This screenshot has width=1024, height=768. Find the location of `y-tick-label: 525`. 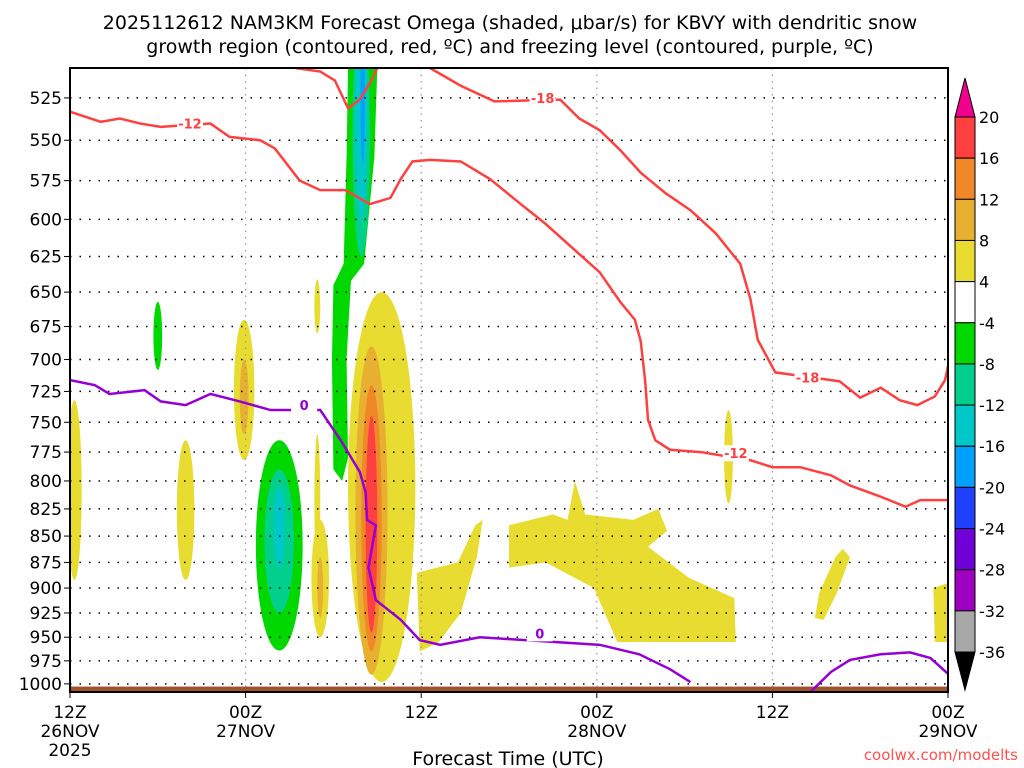

y-tick-label: 525 is located at coordinates (46, 99).